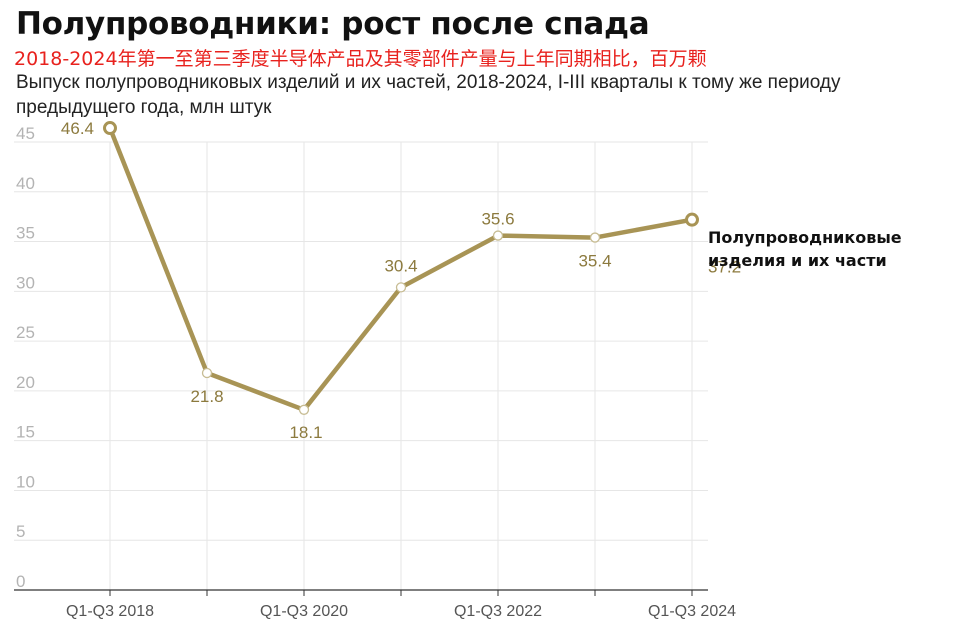 This screenshot has height=634, width=960. What do you see at coordinates (805, 237) in the screenshot?
I see `series-name-line-1: Полупроводниковые` at bounding box center [805, 237].